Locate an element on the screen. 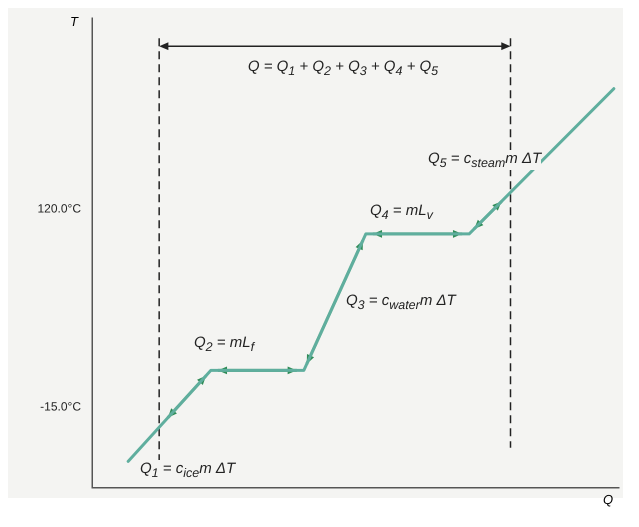 The width and height of the screenshot is (639, 527). text: Q = Q$_{1}$ + Q$_{2}$ + Q$_{3}$ + Q$_{4}$ + Q$_{5}$ is located at coordinates (343, 68).